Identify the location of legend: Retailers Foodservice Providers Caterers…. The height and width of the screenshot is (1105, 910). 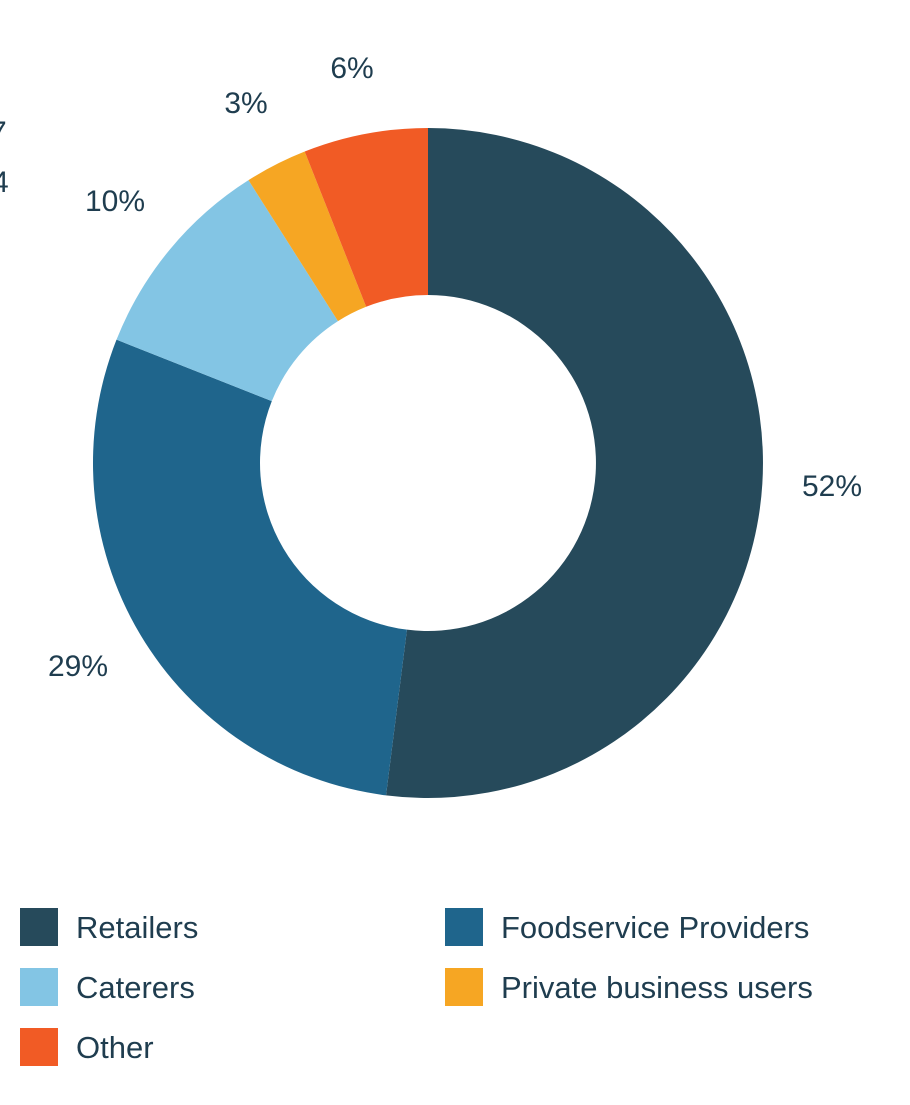
(450, 987).